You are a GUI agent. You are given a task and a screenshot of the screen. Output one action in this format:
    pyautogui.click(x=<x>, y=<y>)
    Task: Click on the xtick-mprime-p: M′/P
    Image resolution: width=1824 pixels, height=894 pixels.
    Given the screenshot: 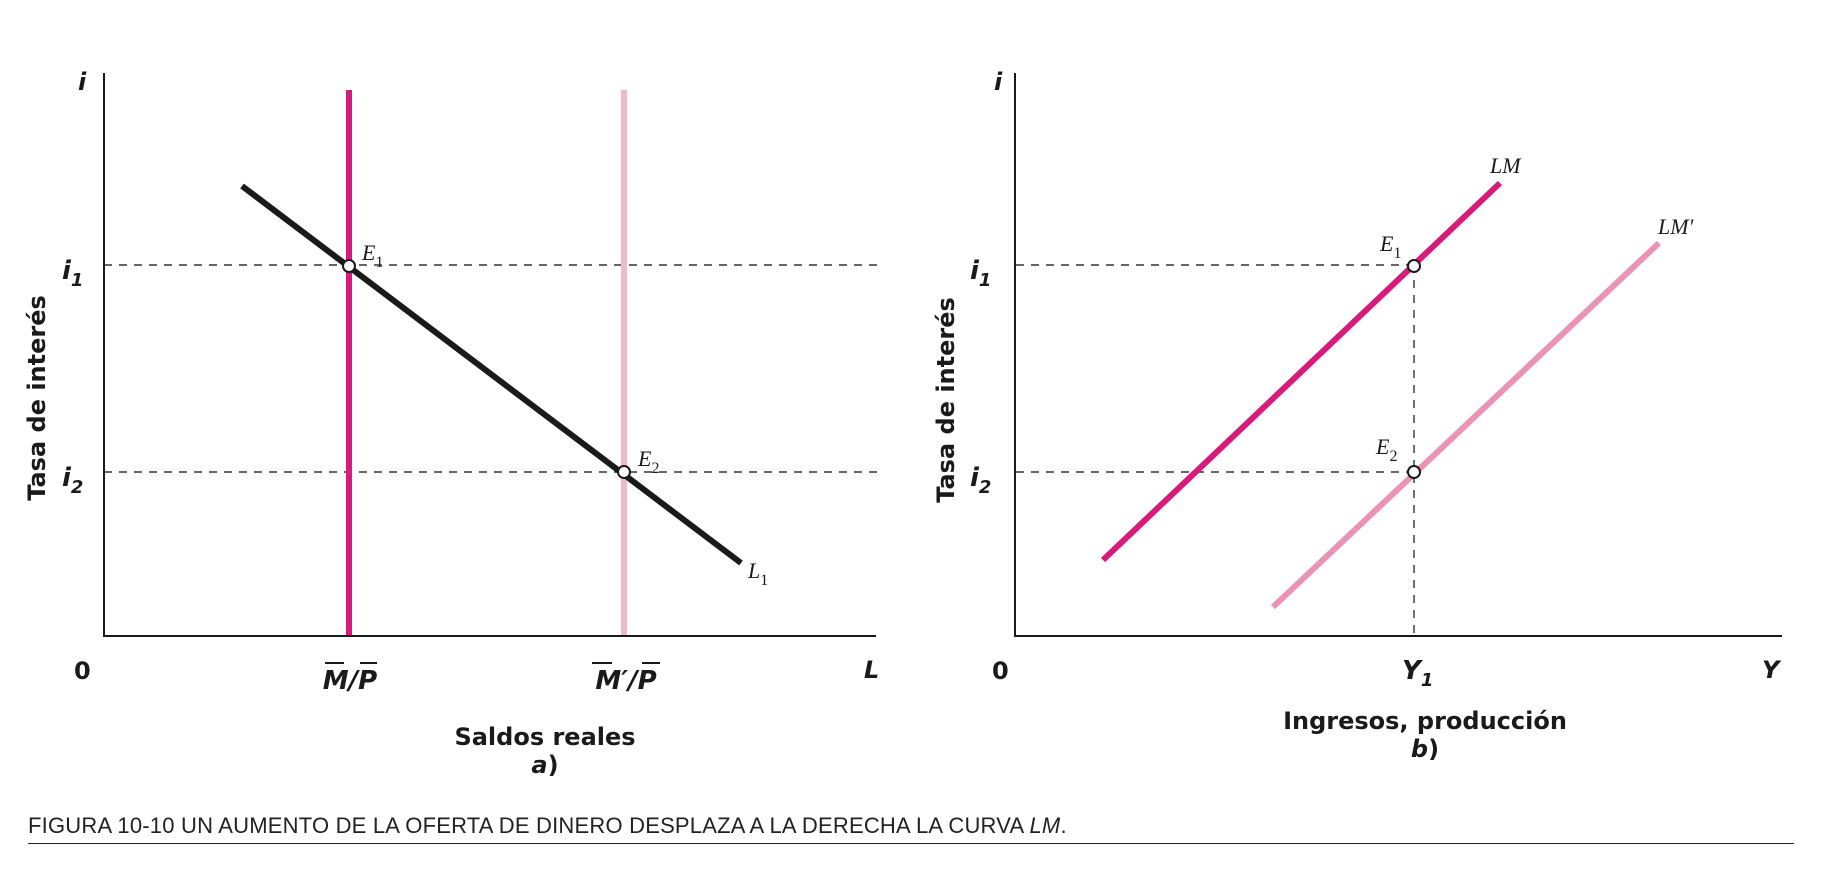 What is the action you would take?
    pyautogui.click(x=625, y=681)
    